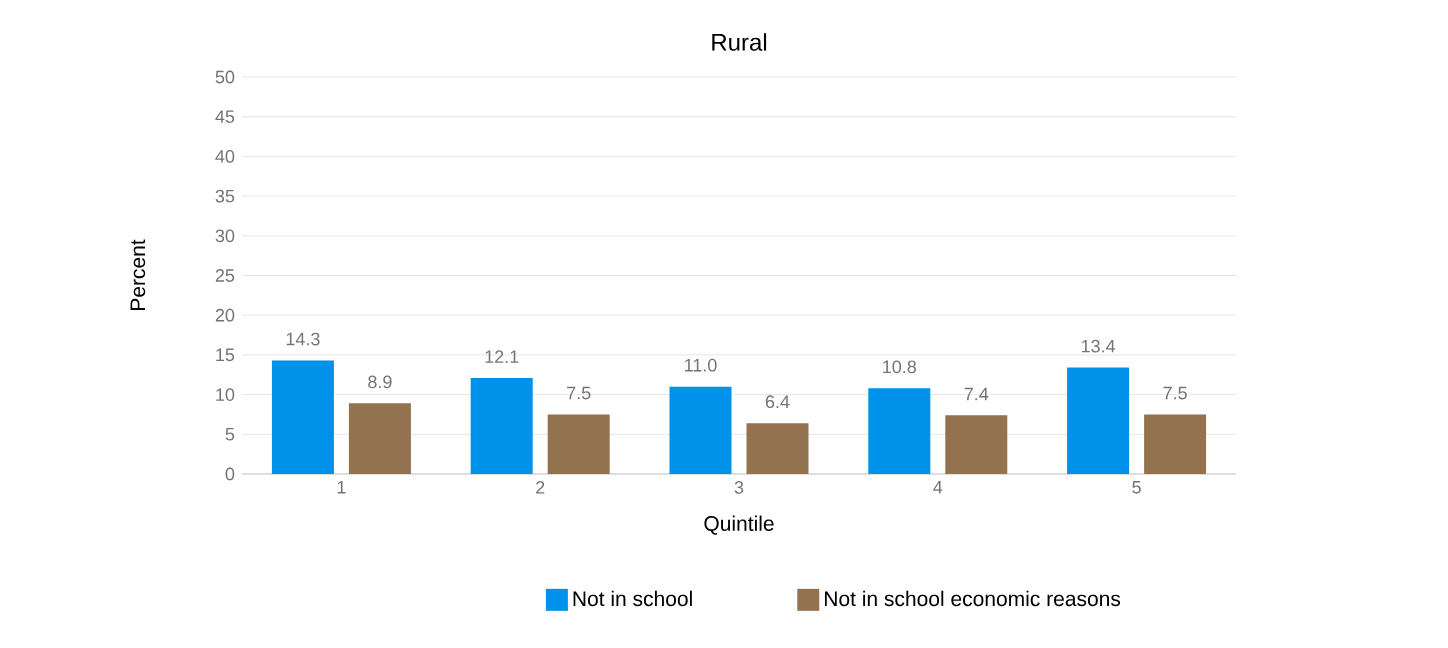  Describe the element at coordinates (739, 525) in the screenshot. I see `x-axis-title: Quintile` at that location.